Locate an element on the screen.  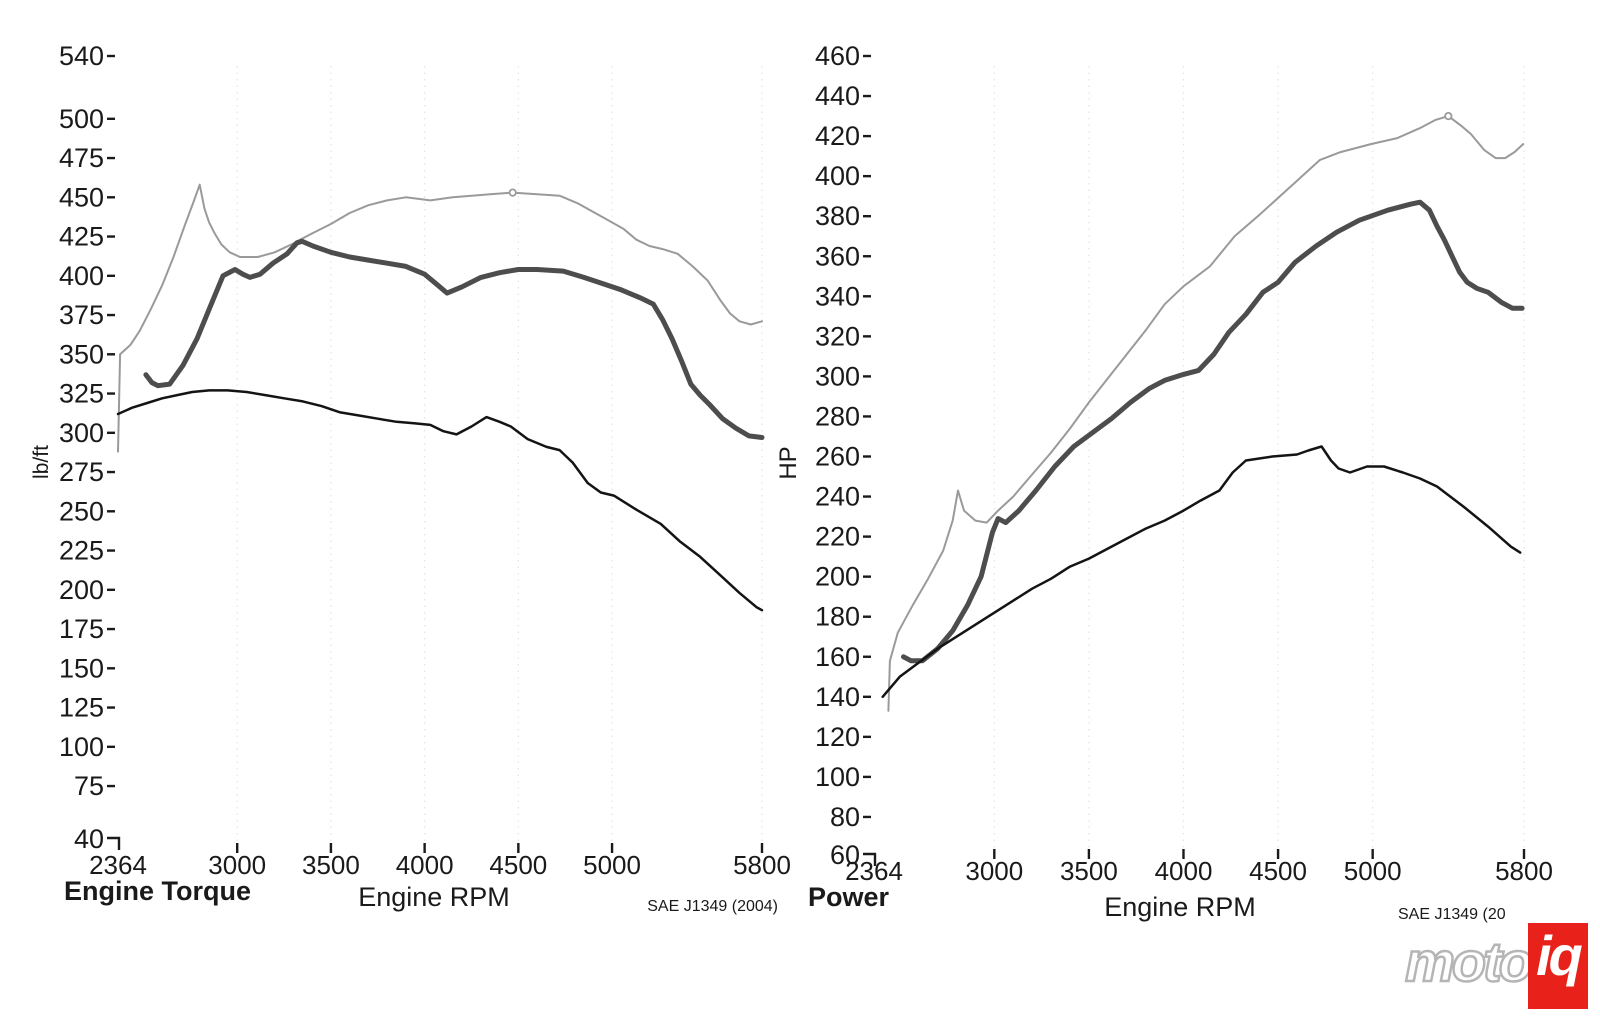
series-run-light-gray is located at coordinates (440, 318).